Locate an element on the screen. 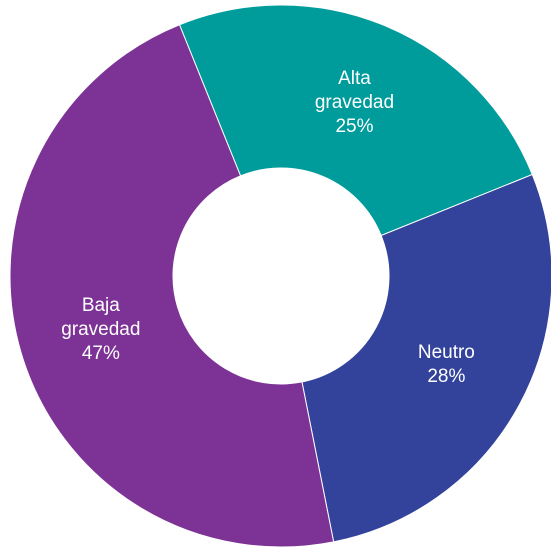 This screenshot has width=551, height=552. value-label: 25% is located at coordinates (354, 126).